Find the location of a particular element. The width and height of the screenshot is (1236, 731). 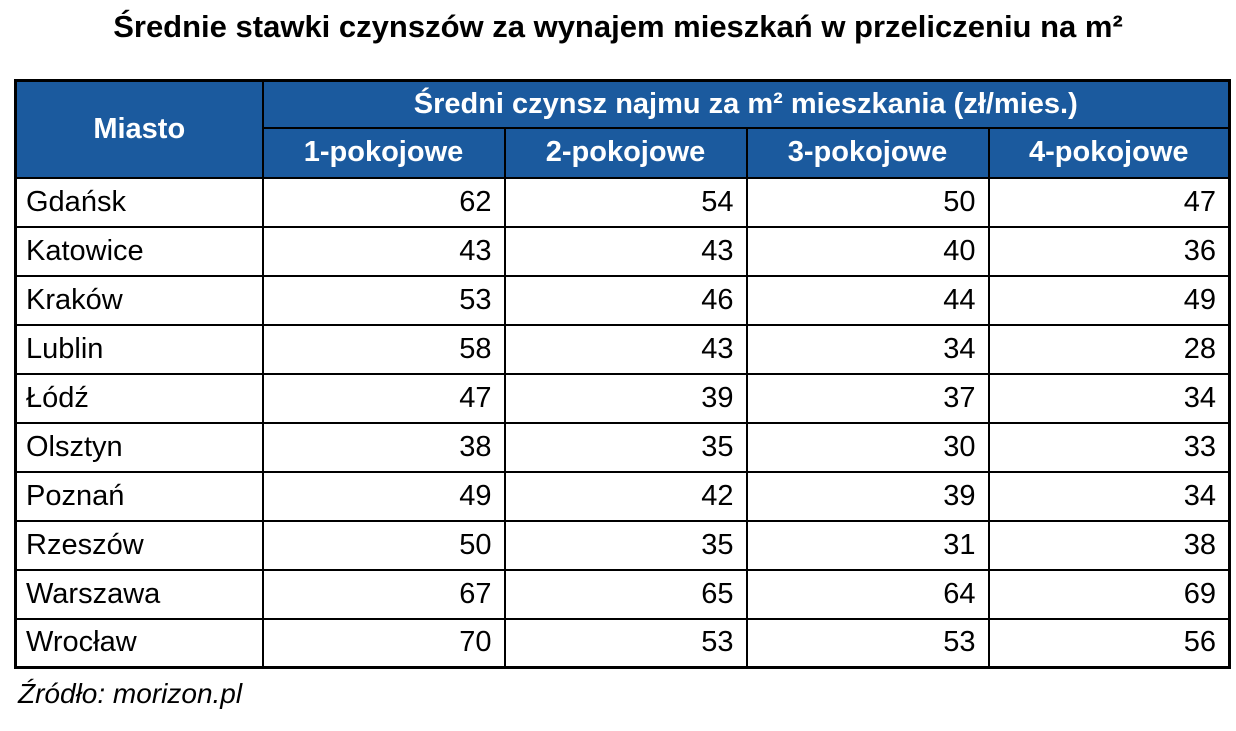

value-cell: 28 is located at coordinates (1109, 349).